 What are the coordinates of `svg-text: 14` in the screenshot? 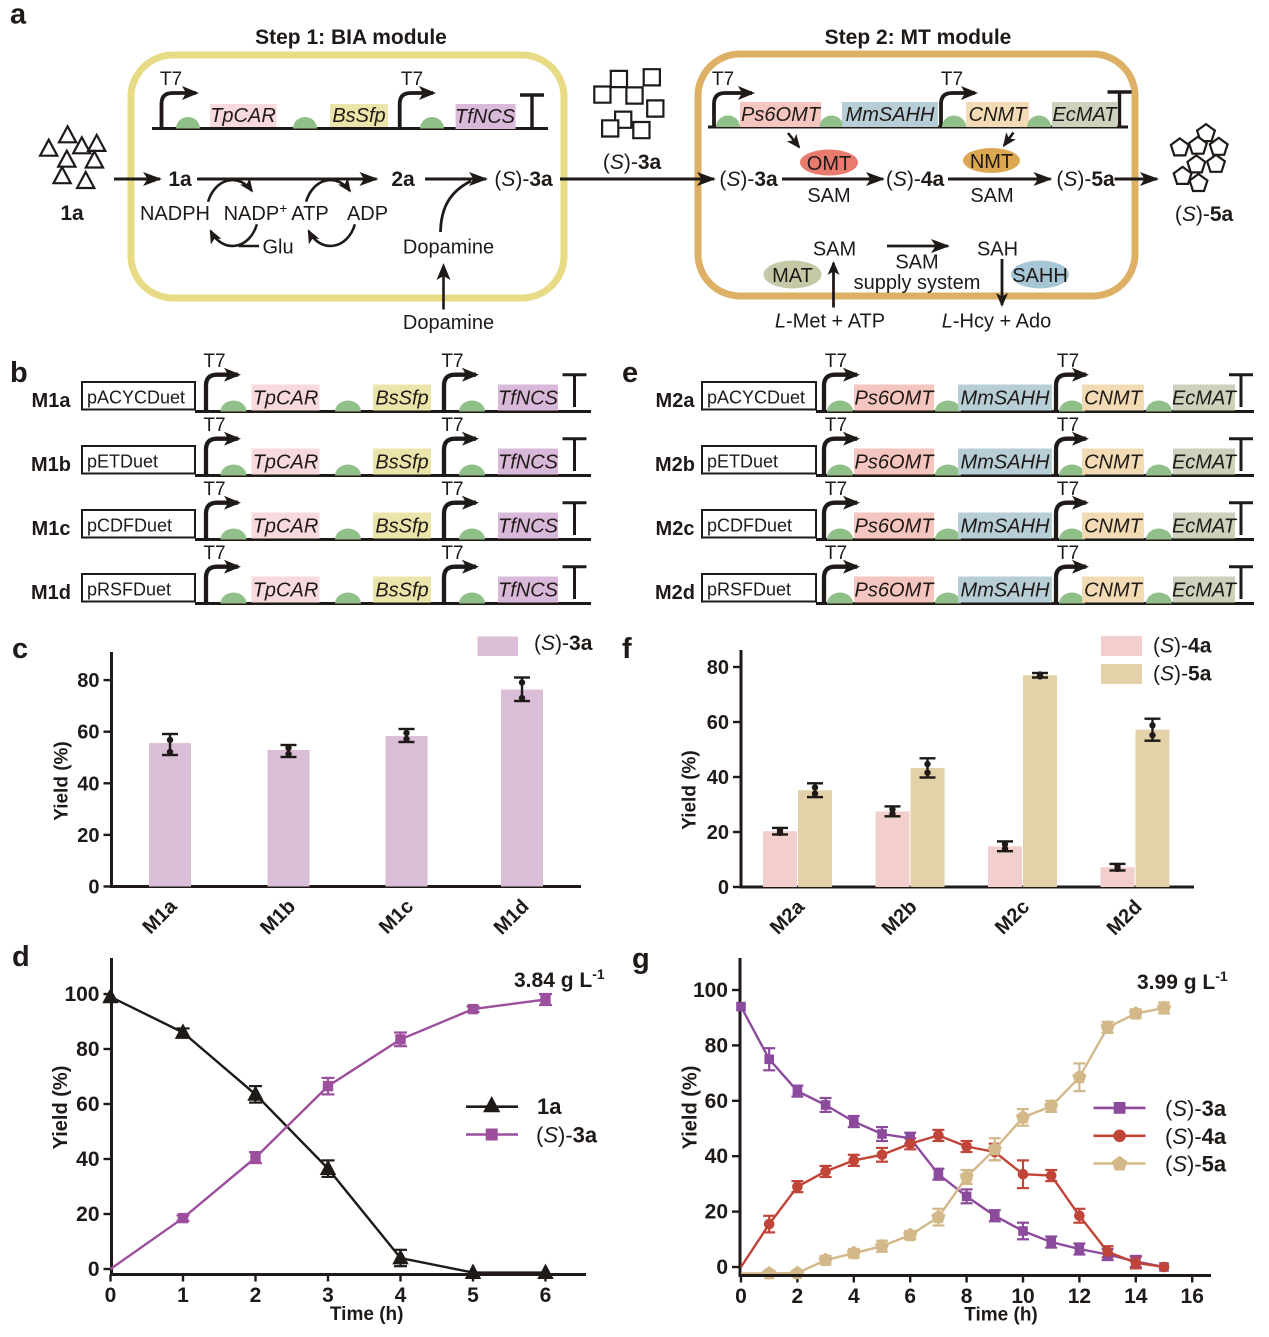 It's located at (1136, 1296).